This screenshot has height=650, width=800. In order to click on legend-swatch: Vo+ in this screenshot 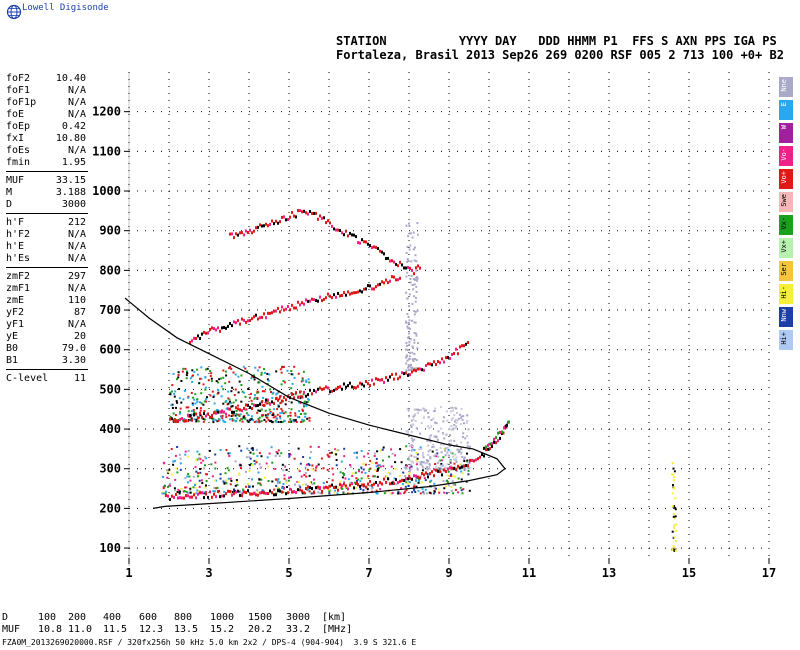, I will do `click(786, 179)`.